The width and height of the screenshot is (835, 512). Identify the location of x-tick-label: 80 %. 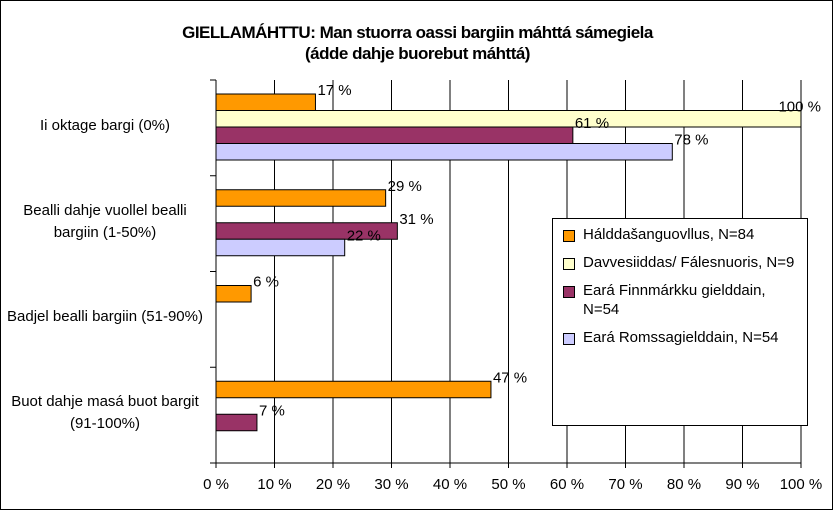
(684, 484).